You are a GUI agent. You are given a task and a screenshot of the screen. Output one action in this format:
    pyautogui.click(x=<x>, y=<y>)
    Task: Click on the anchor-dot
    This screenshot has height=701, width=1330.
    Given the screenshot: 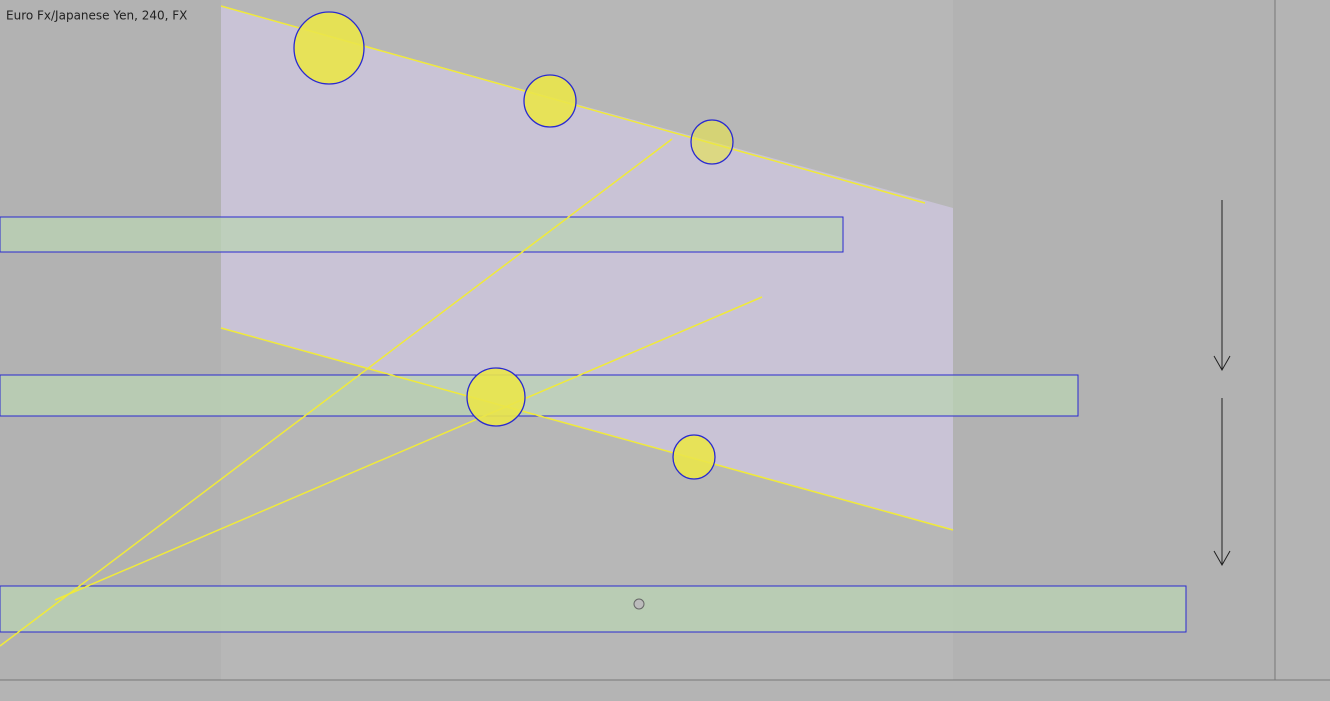 What is the action you would take?
    pyautogui.click(x=639, y=604)
    